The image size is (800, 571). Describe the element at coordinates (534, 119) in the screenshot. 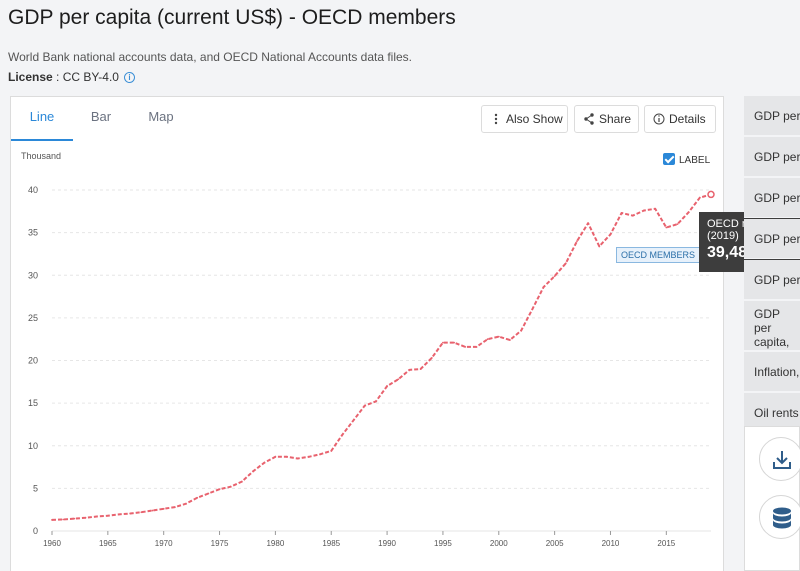

I see `also-show-label: Also Show` at that location.